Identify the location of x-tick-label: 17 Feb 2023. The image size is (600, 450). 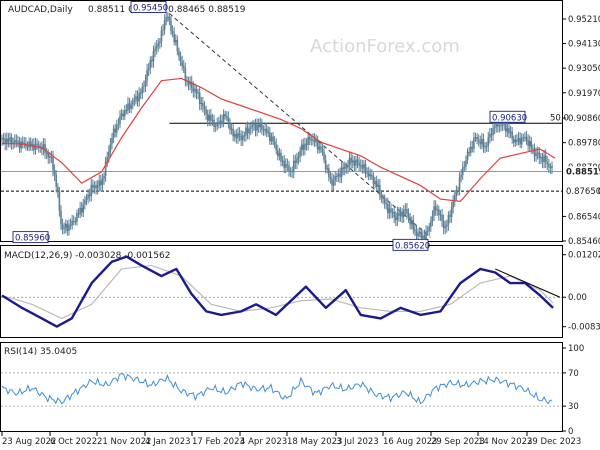
(218, 442).